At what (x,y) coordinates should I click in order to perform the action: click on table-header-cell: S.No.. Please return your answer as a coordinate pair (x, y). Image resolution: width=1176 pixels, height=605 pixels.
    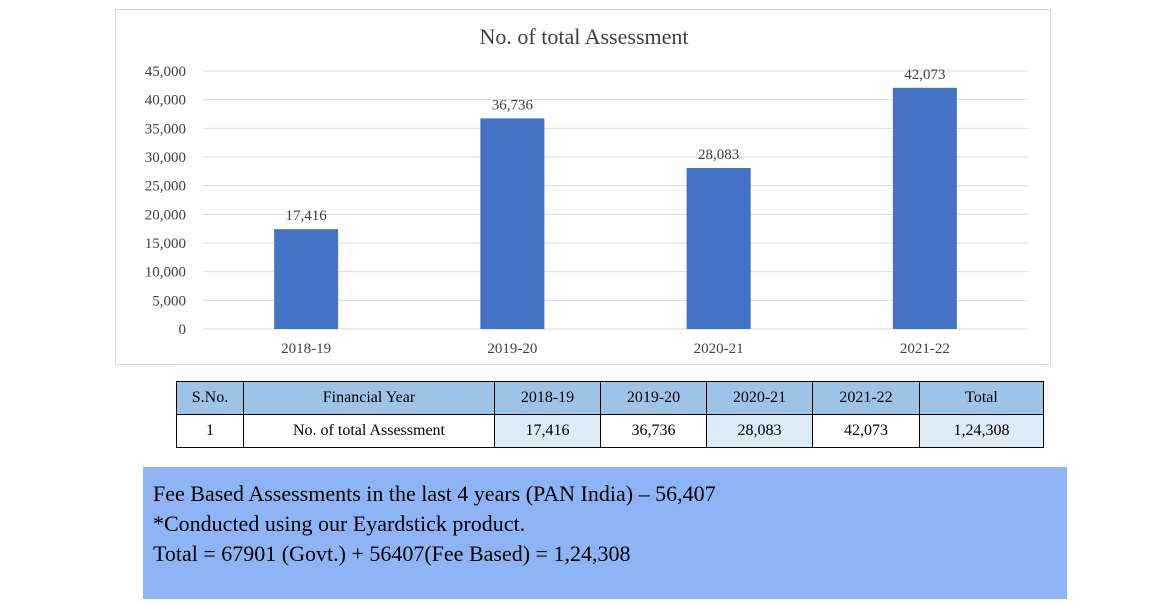
    Looking at the image, I should click on (210, 398).